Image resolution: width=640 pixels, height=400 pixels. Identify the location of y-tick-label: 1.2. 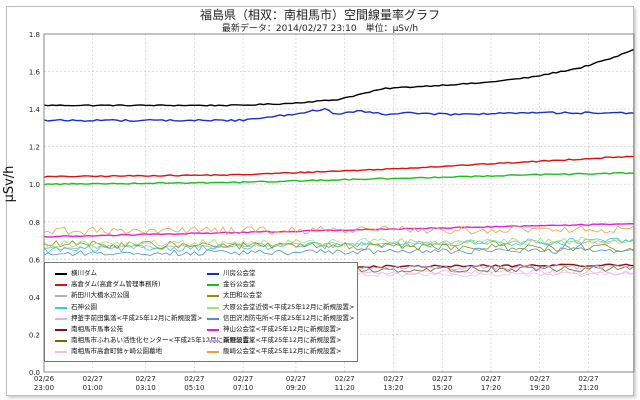
(34, 148).